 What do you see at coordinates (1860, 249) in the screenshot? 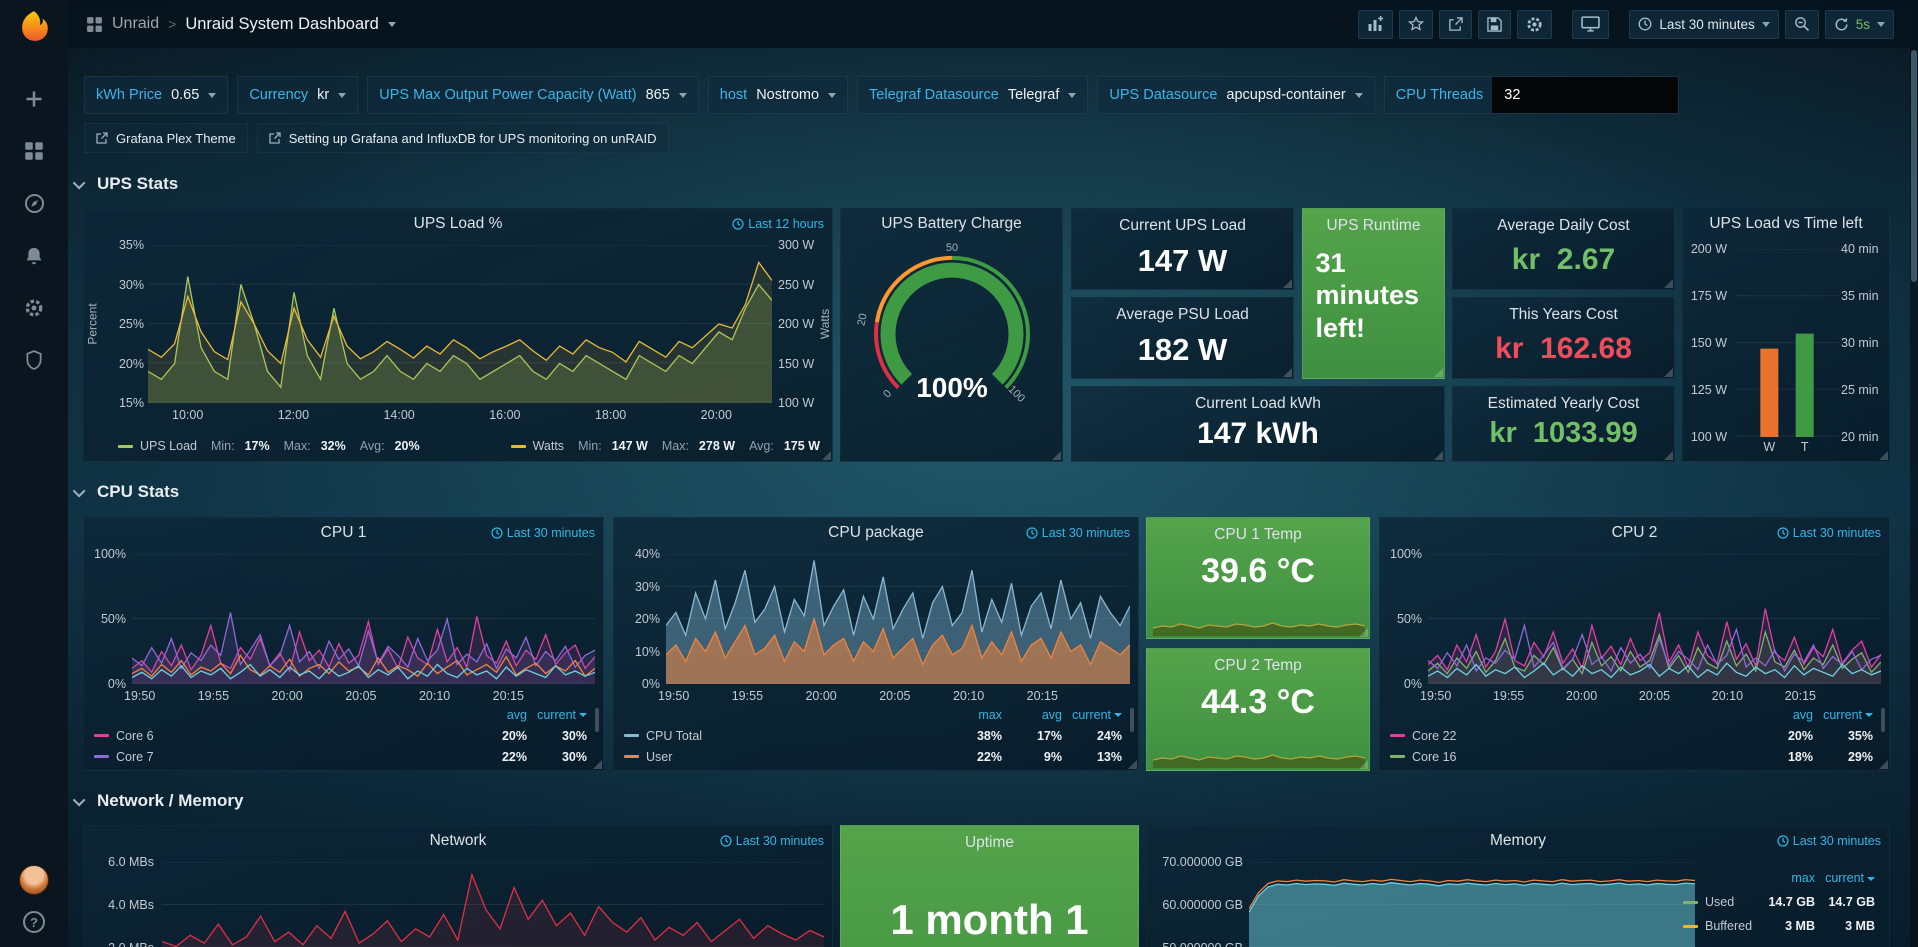
I see `axis-tick: 40 min` at bounding box center [1860, 249].